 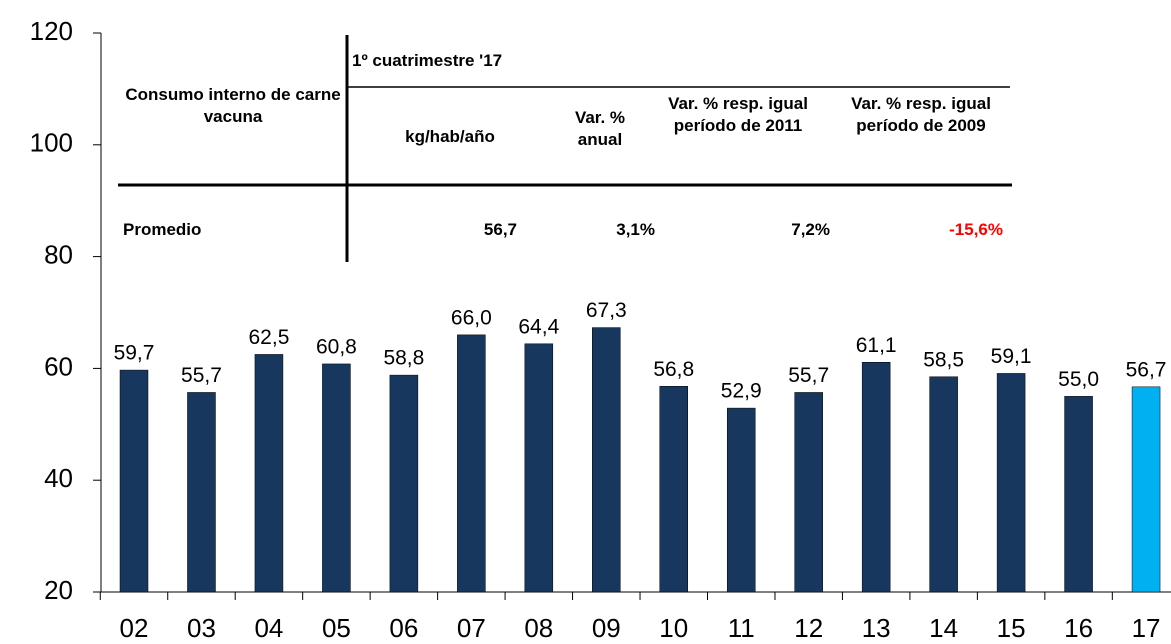 I want to click on table-cell: 3,1%, so click(x=635, y=229).